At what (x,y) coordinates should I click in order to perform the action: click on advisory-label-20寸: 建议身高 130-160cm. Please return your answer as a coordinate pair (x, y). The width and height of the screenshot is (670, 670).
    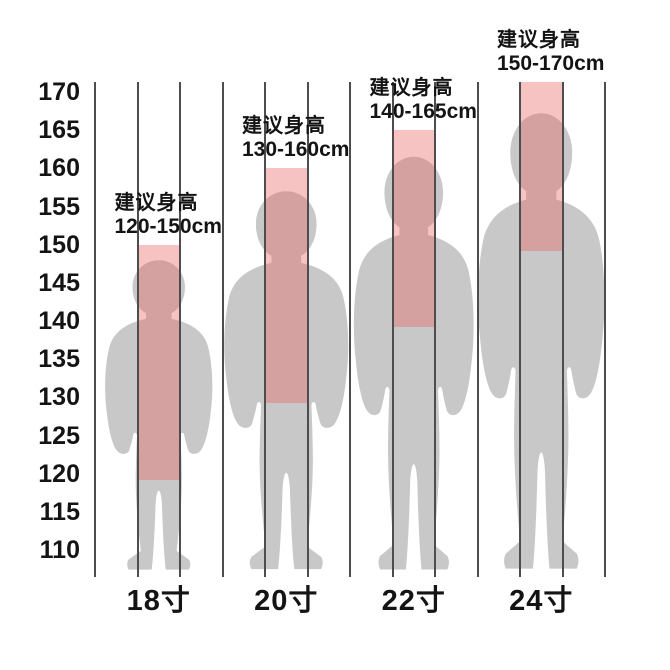
    Looking at the image, I should click on (327, 138).